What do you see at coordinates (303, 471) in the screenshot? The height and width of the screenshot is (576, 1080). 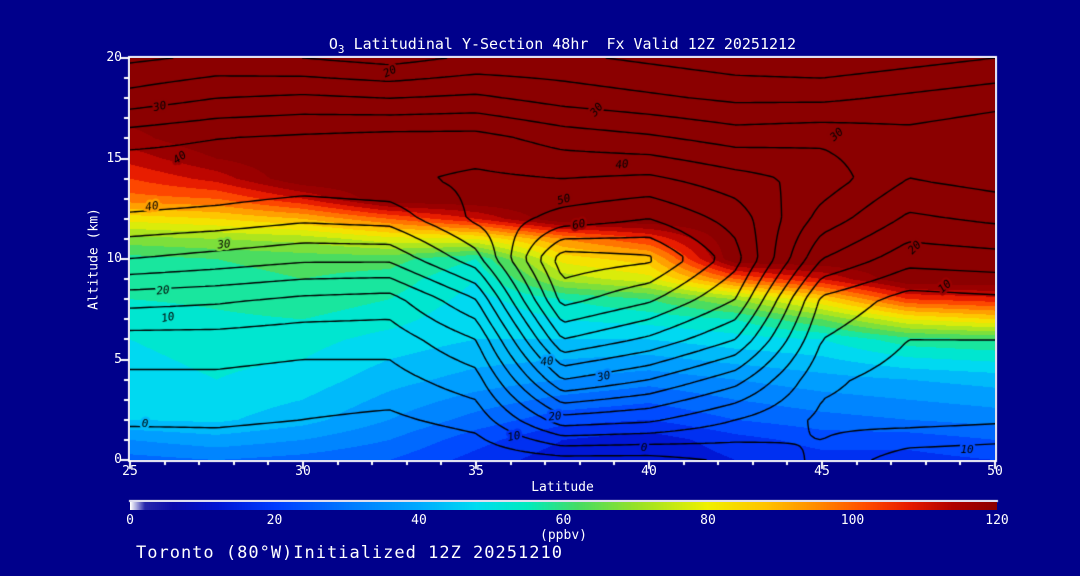 I see `x-axis-tick-label: 30` at bounding box center [303, 471].